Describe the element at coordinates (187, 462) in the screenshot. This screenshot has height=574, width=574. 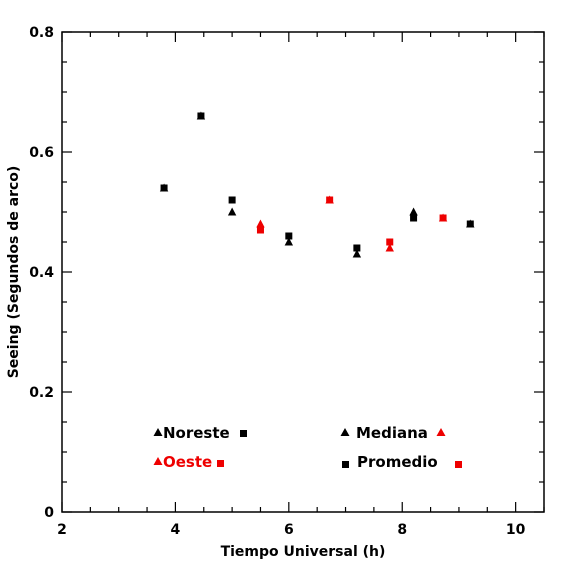
I see `legend-oeste-label: Oeste` at that location.